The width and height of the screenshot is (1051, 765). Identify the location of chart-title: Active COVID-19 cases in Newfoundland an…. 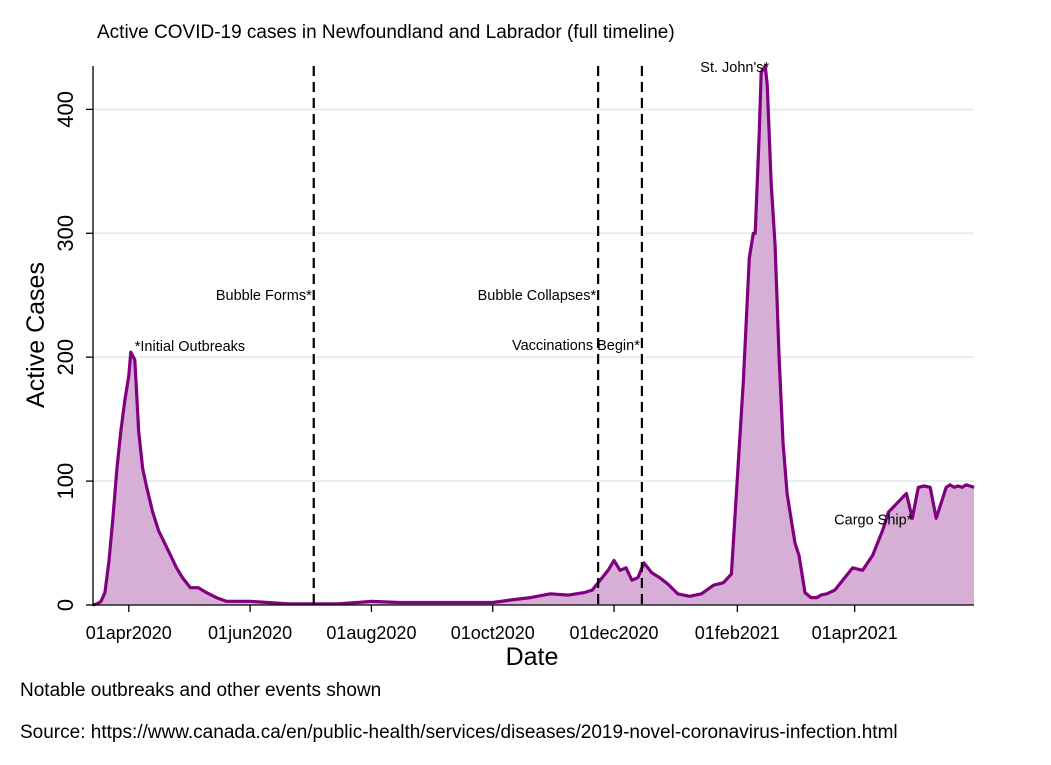
(386, 32).